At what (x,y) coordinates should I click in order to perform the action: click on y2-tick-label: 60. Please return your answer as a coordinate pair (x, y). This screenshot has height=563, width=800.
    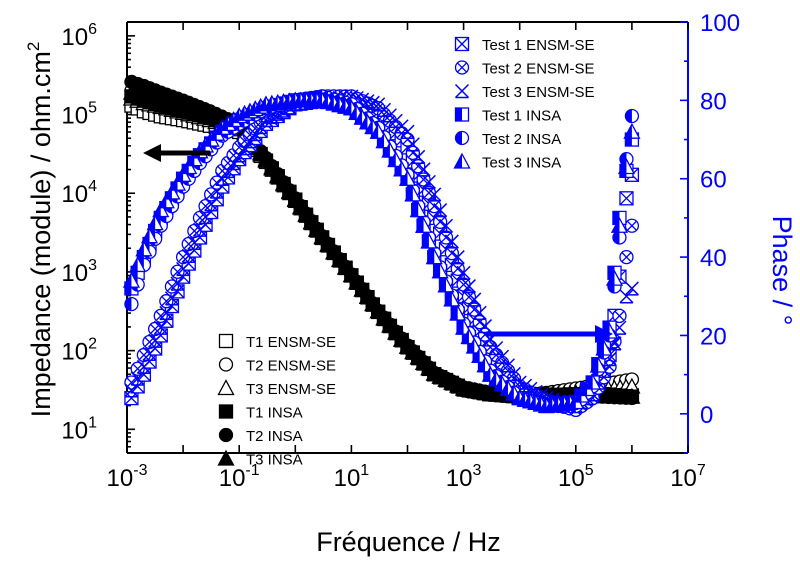
    Looking at the image, I should click on (713, 180).